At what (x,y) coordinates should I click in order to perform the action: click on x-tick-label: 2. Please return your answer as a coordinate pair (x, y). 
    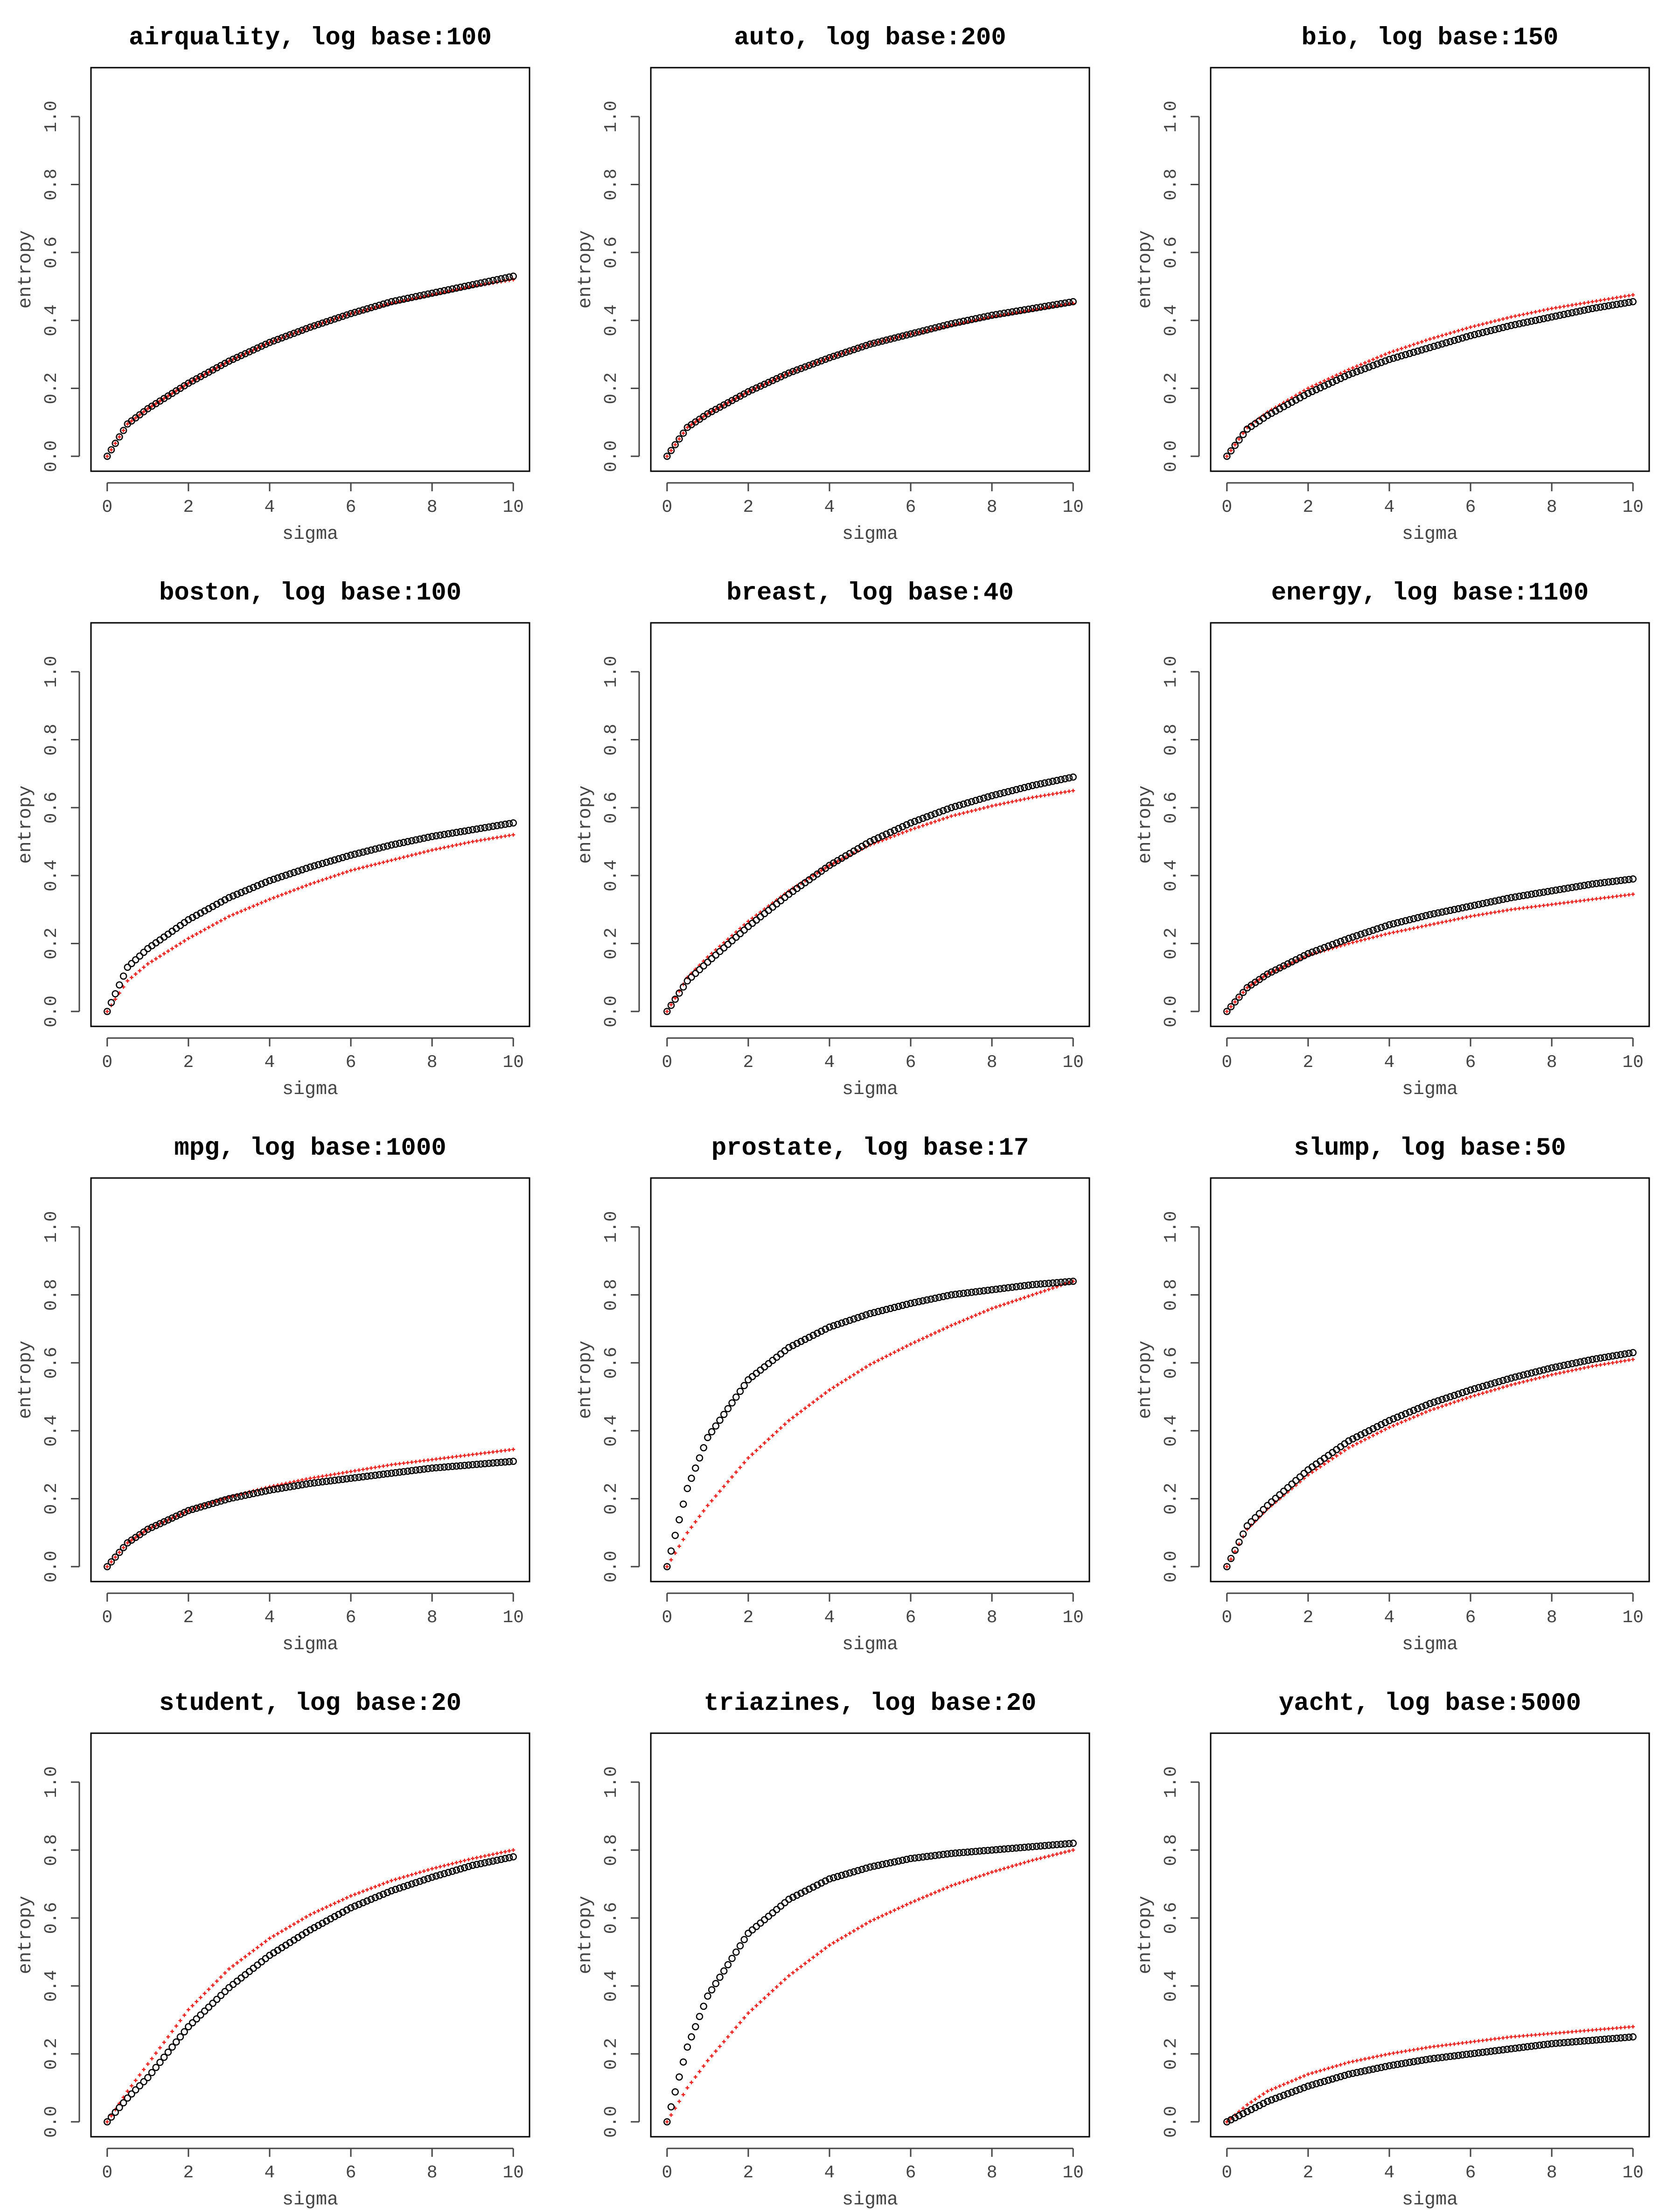
    Looking at the image, I should click on (1308, 1063).